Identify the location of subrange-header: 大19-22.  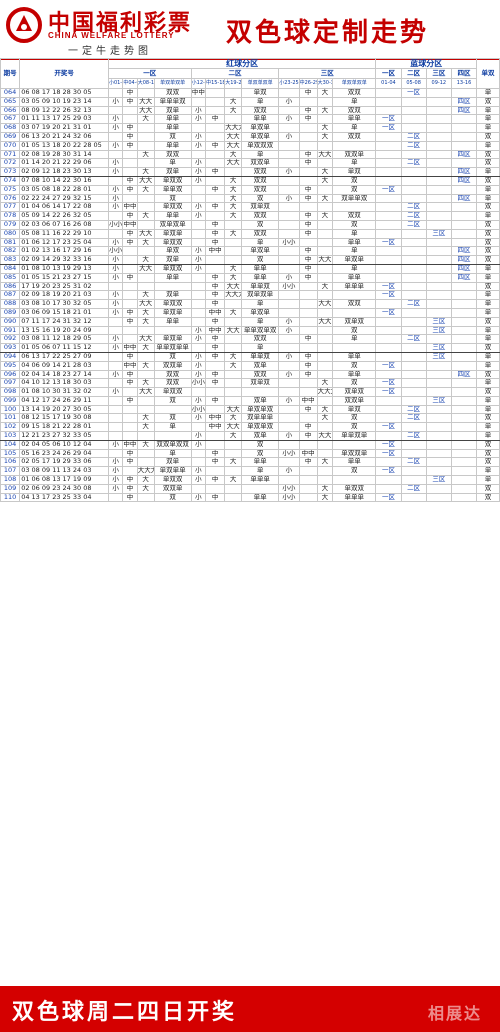
(233, 83).